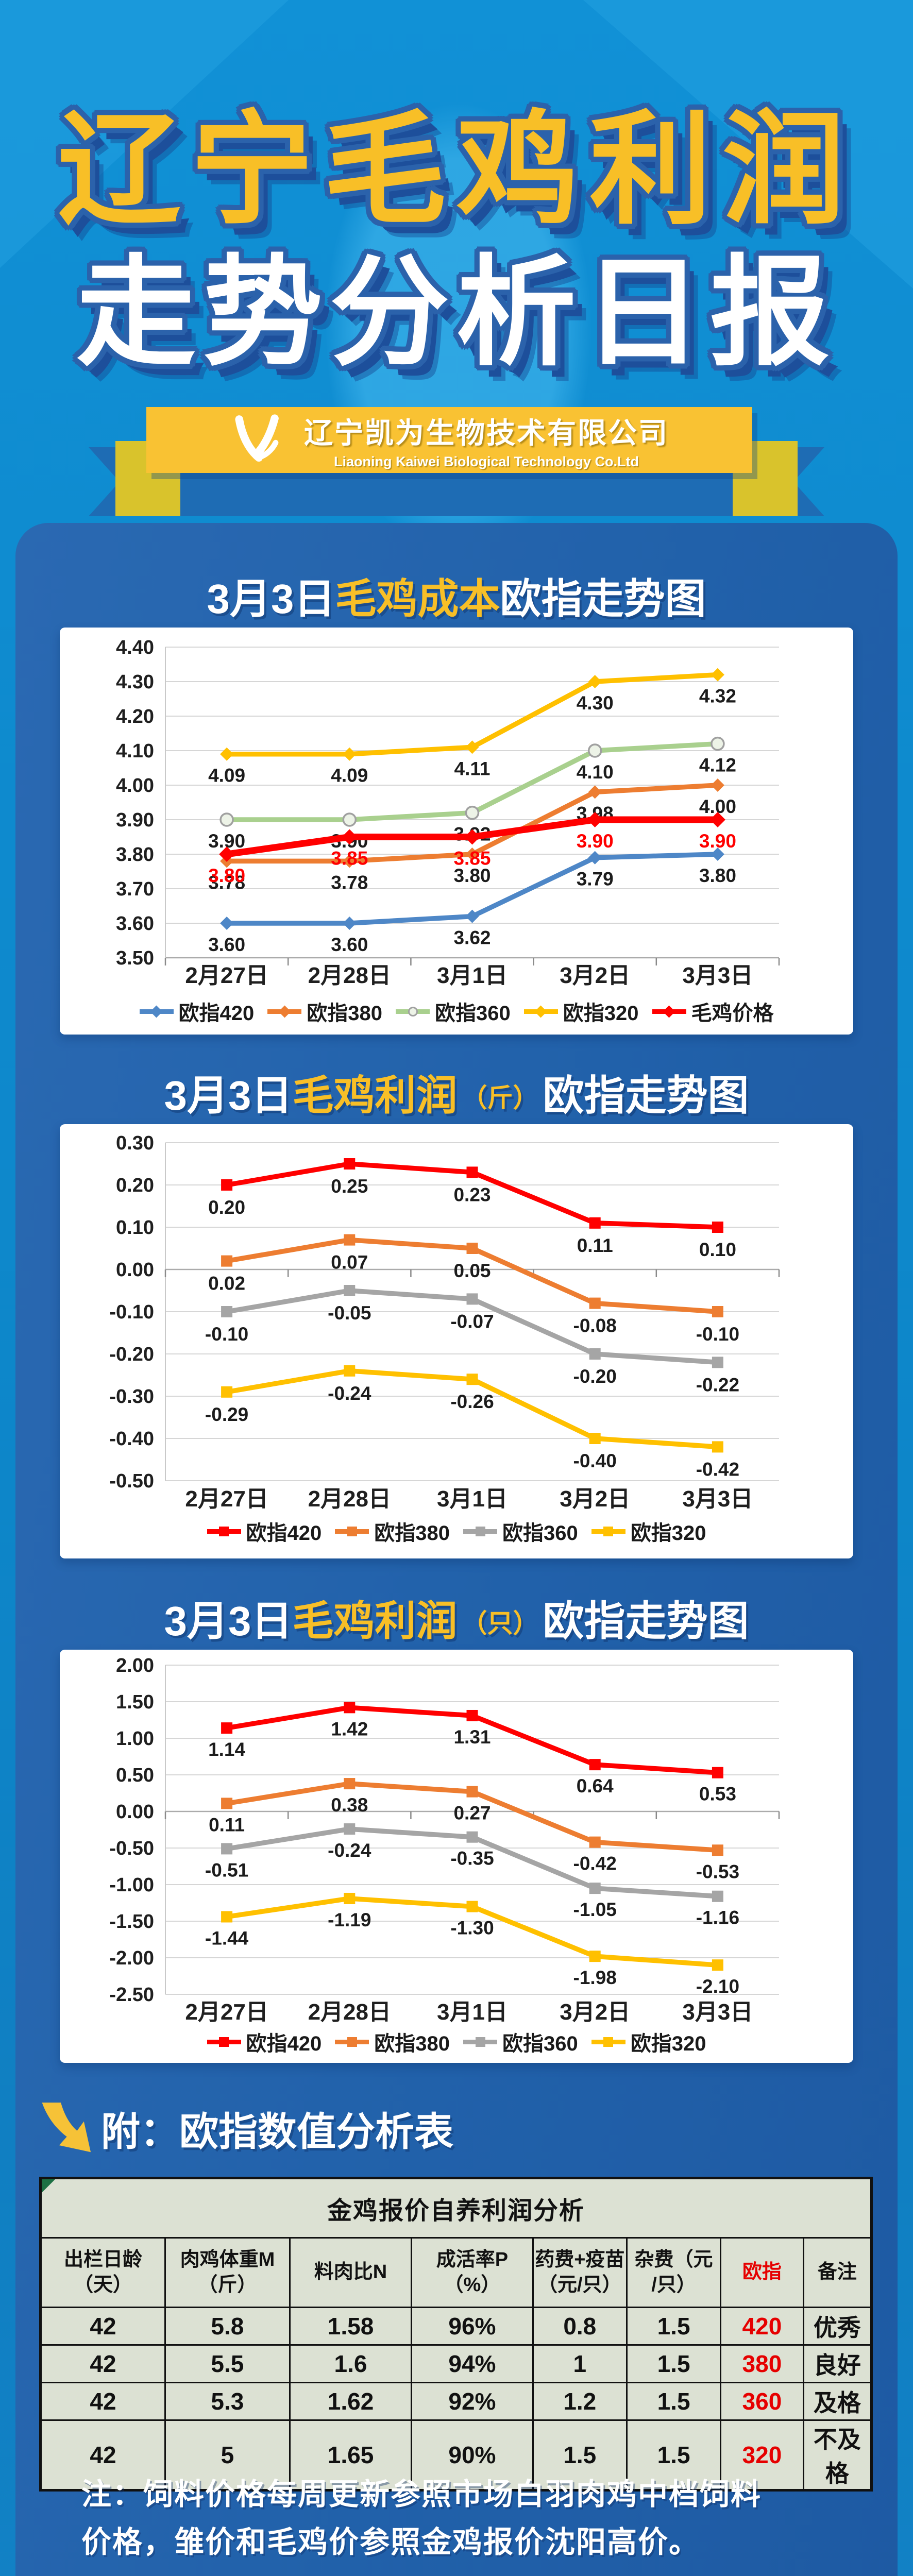 Image resolution: width=913 pixels, height=2576 pixels. Describe the element at coordinates (595, 1325) in the screenshot. I see `svg-text: -0.08` at that location.